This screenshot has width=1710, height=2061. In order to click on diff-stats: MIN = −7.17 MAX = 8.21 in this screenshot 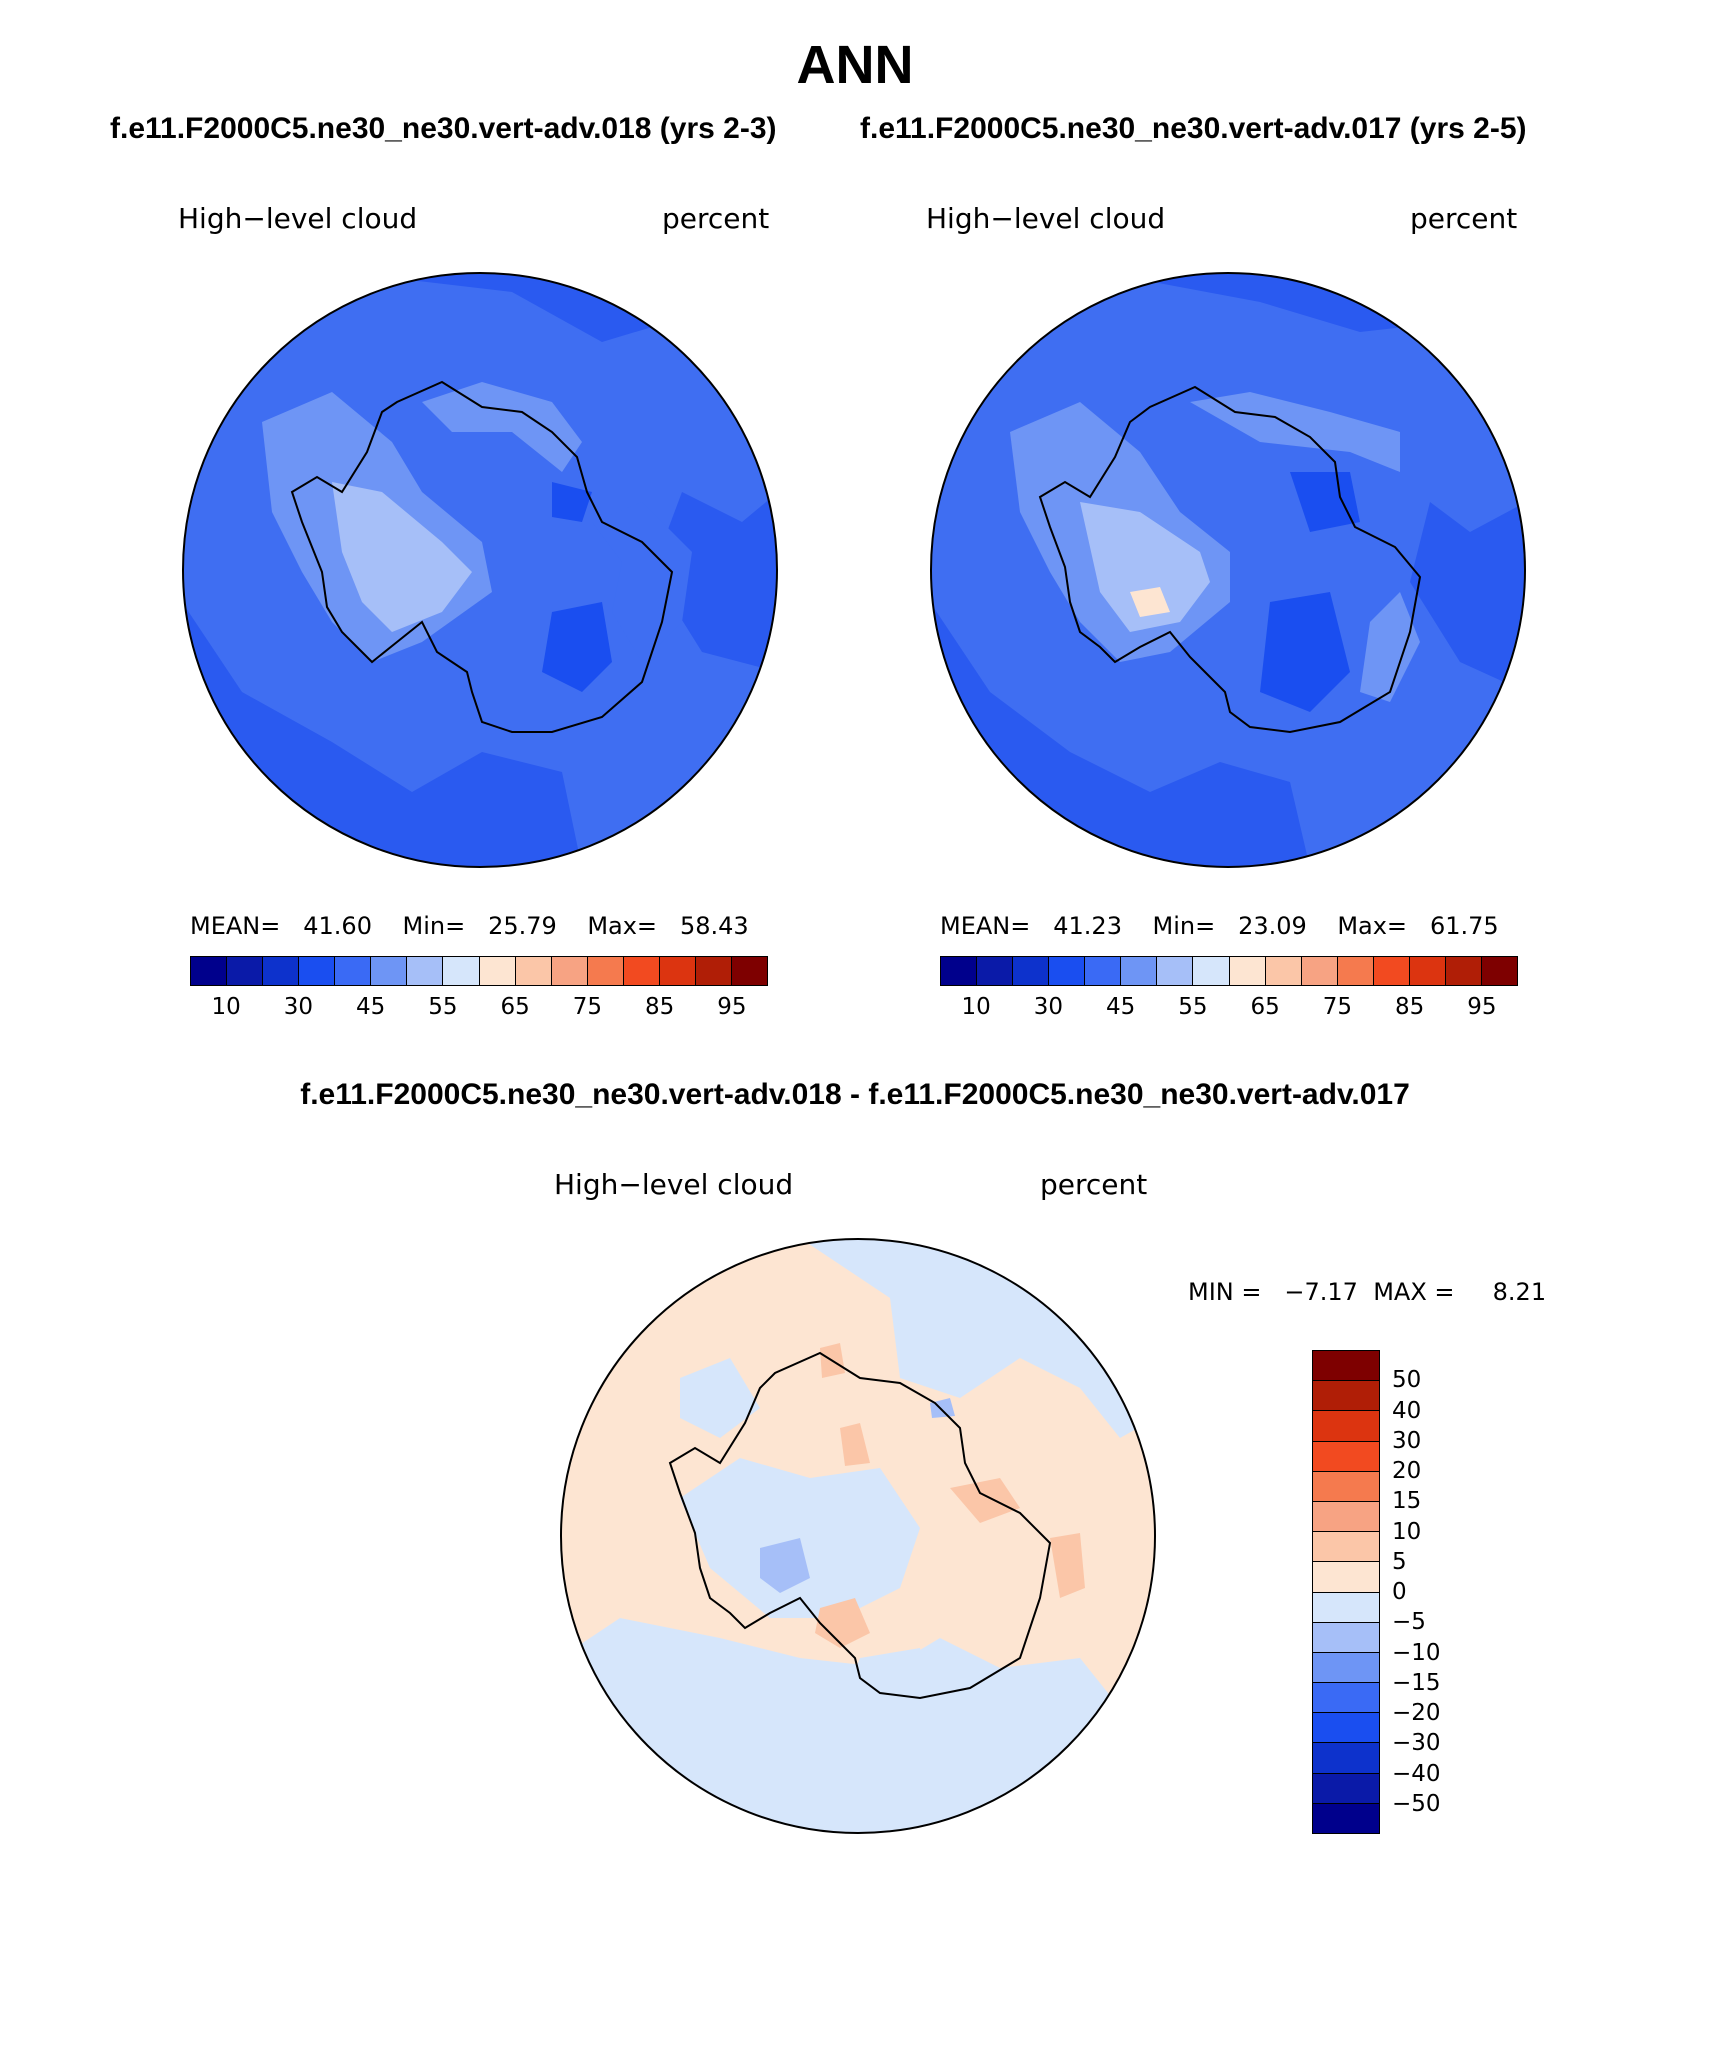, I will do `click(1367, 1292)`.